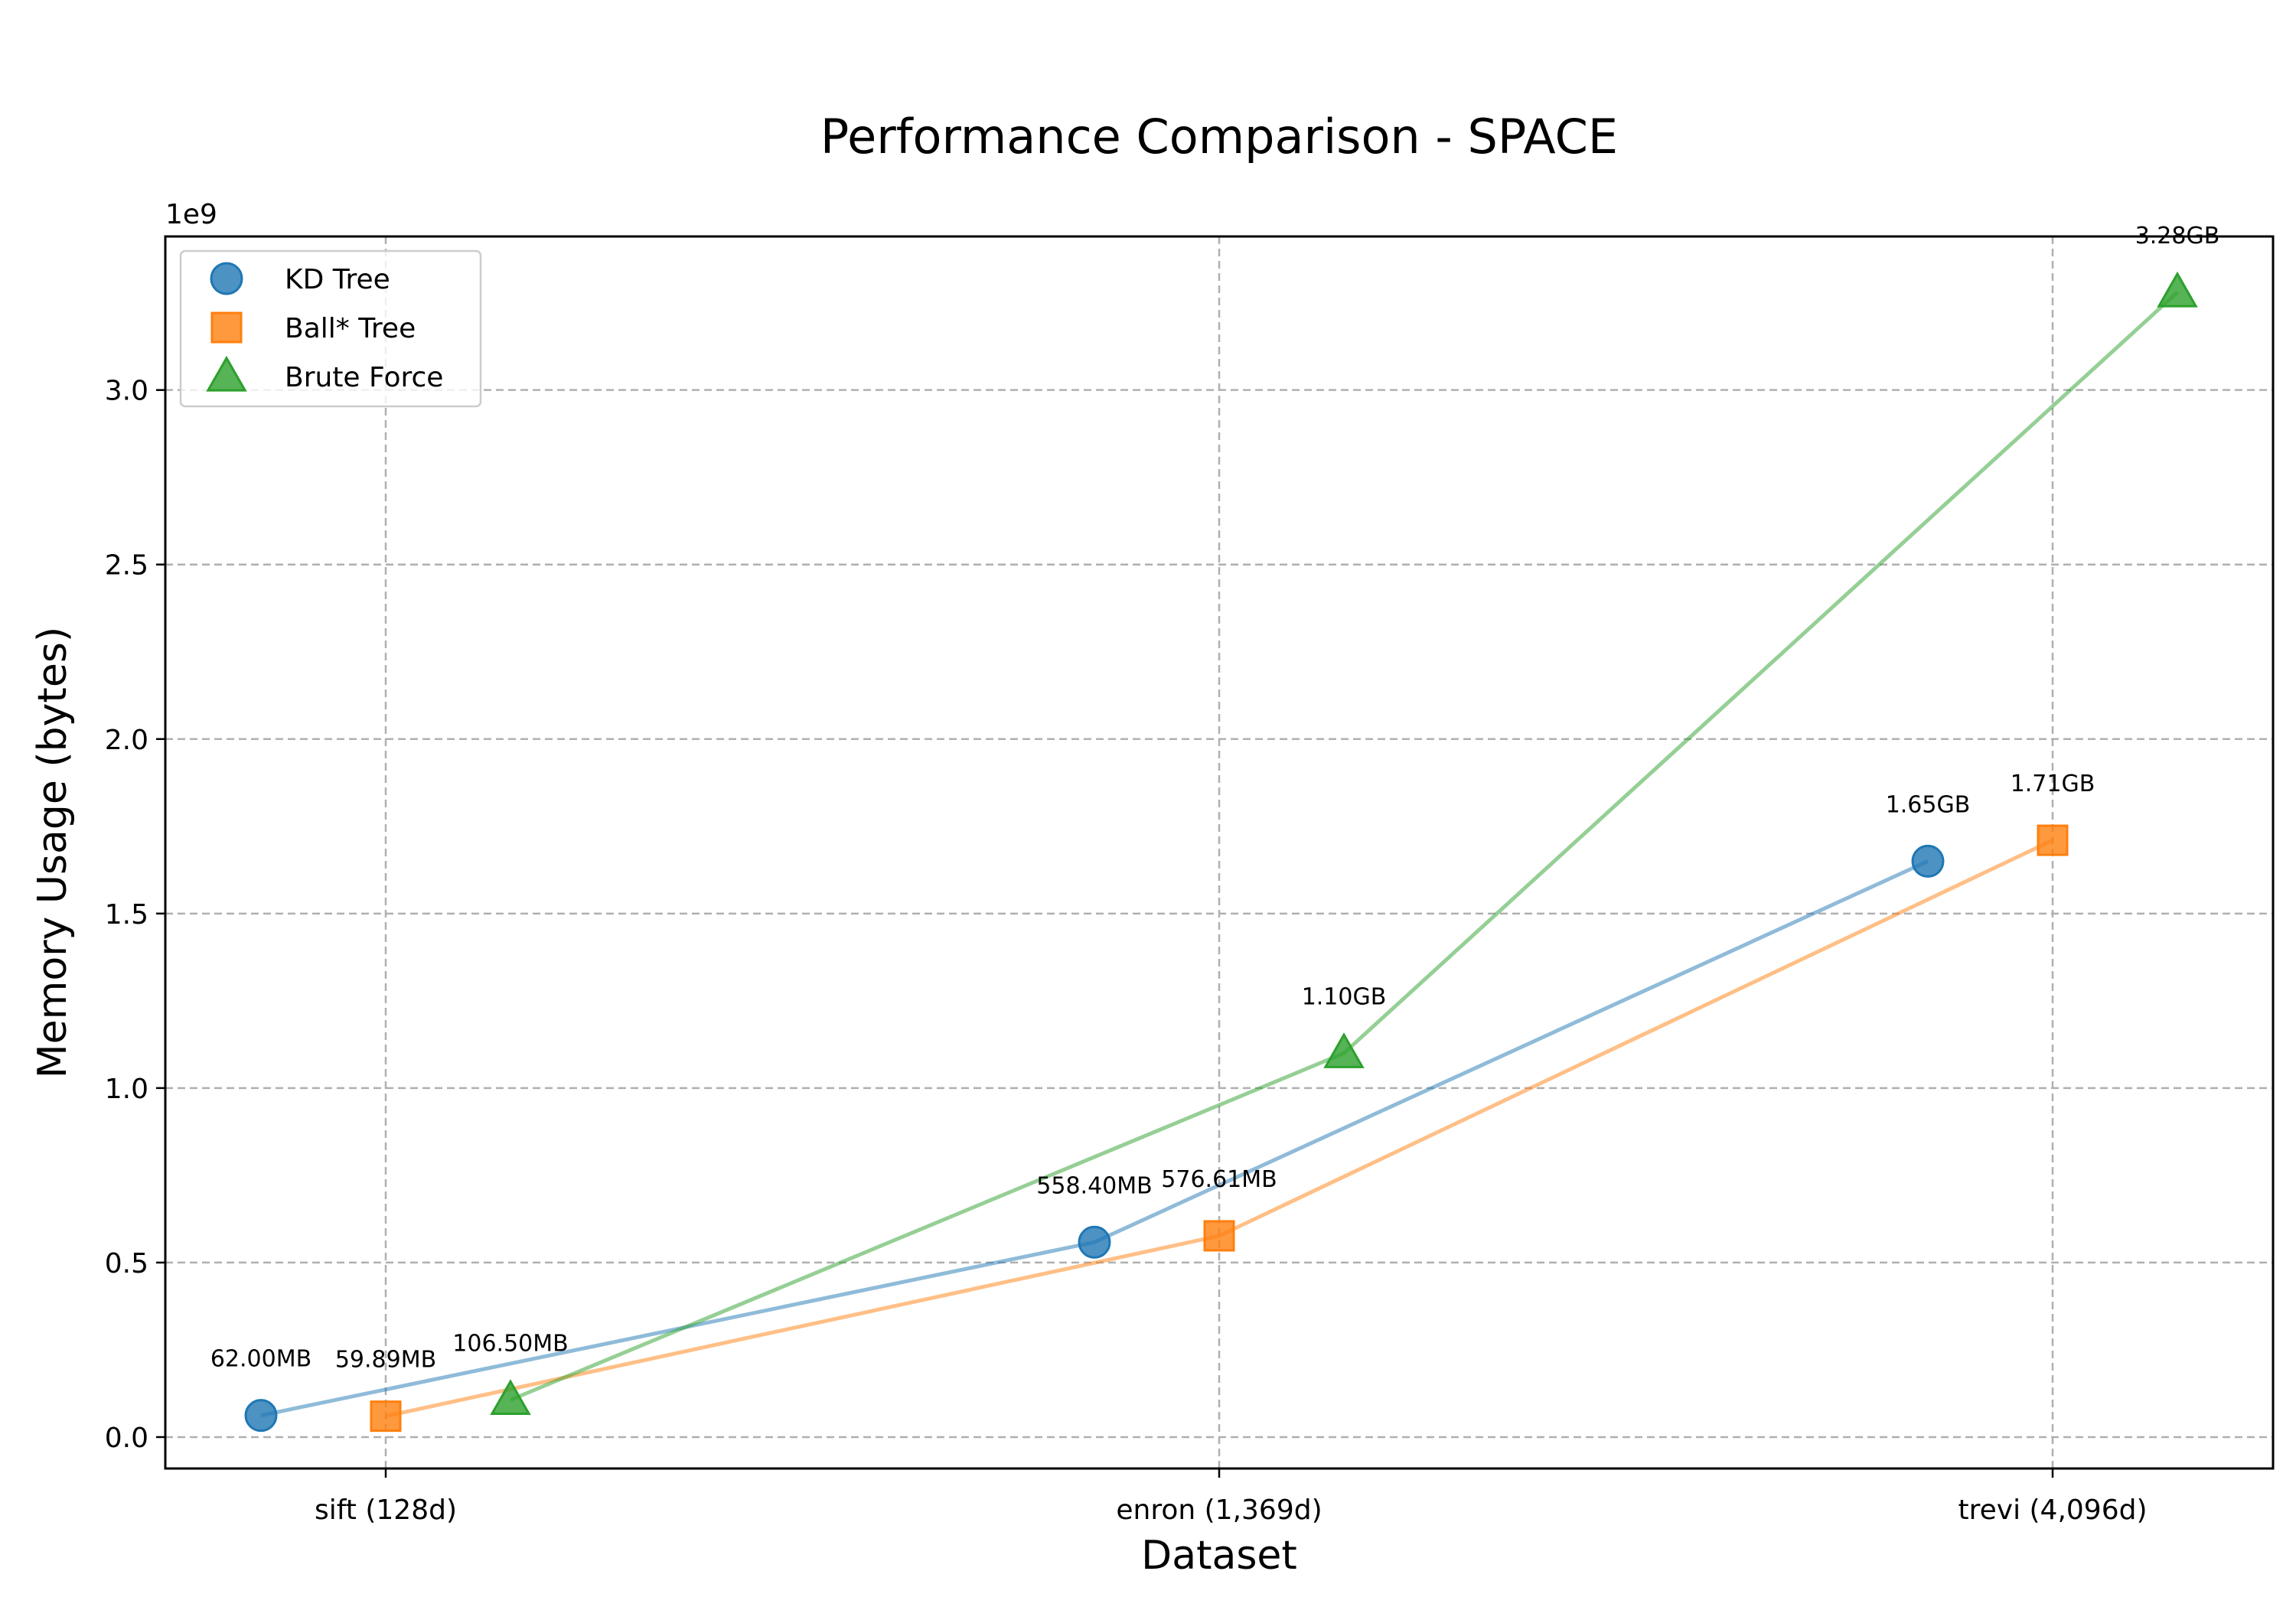 Image resolution: width=2296 pixels, height=1607 pixels. What do you see at coordinates (260, 1359) in the screenshot?
I see `data-label: 62.00MB` at bounding box center [260, 1359].